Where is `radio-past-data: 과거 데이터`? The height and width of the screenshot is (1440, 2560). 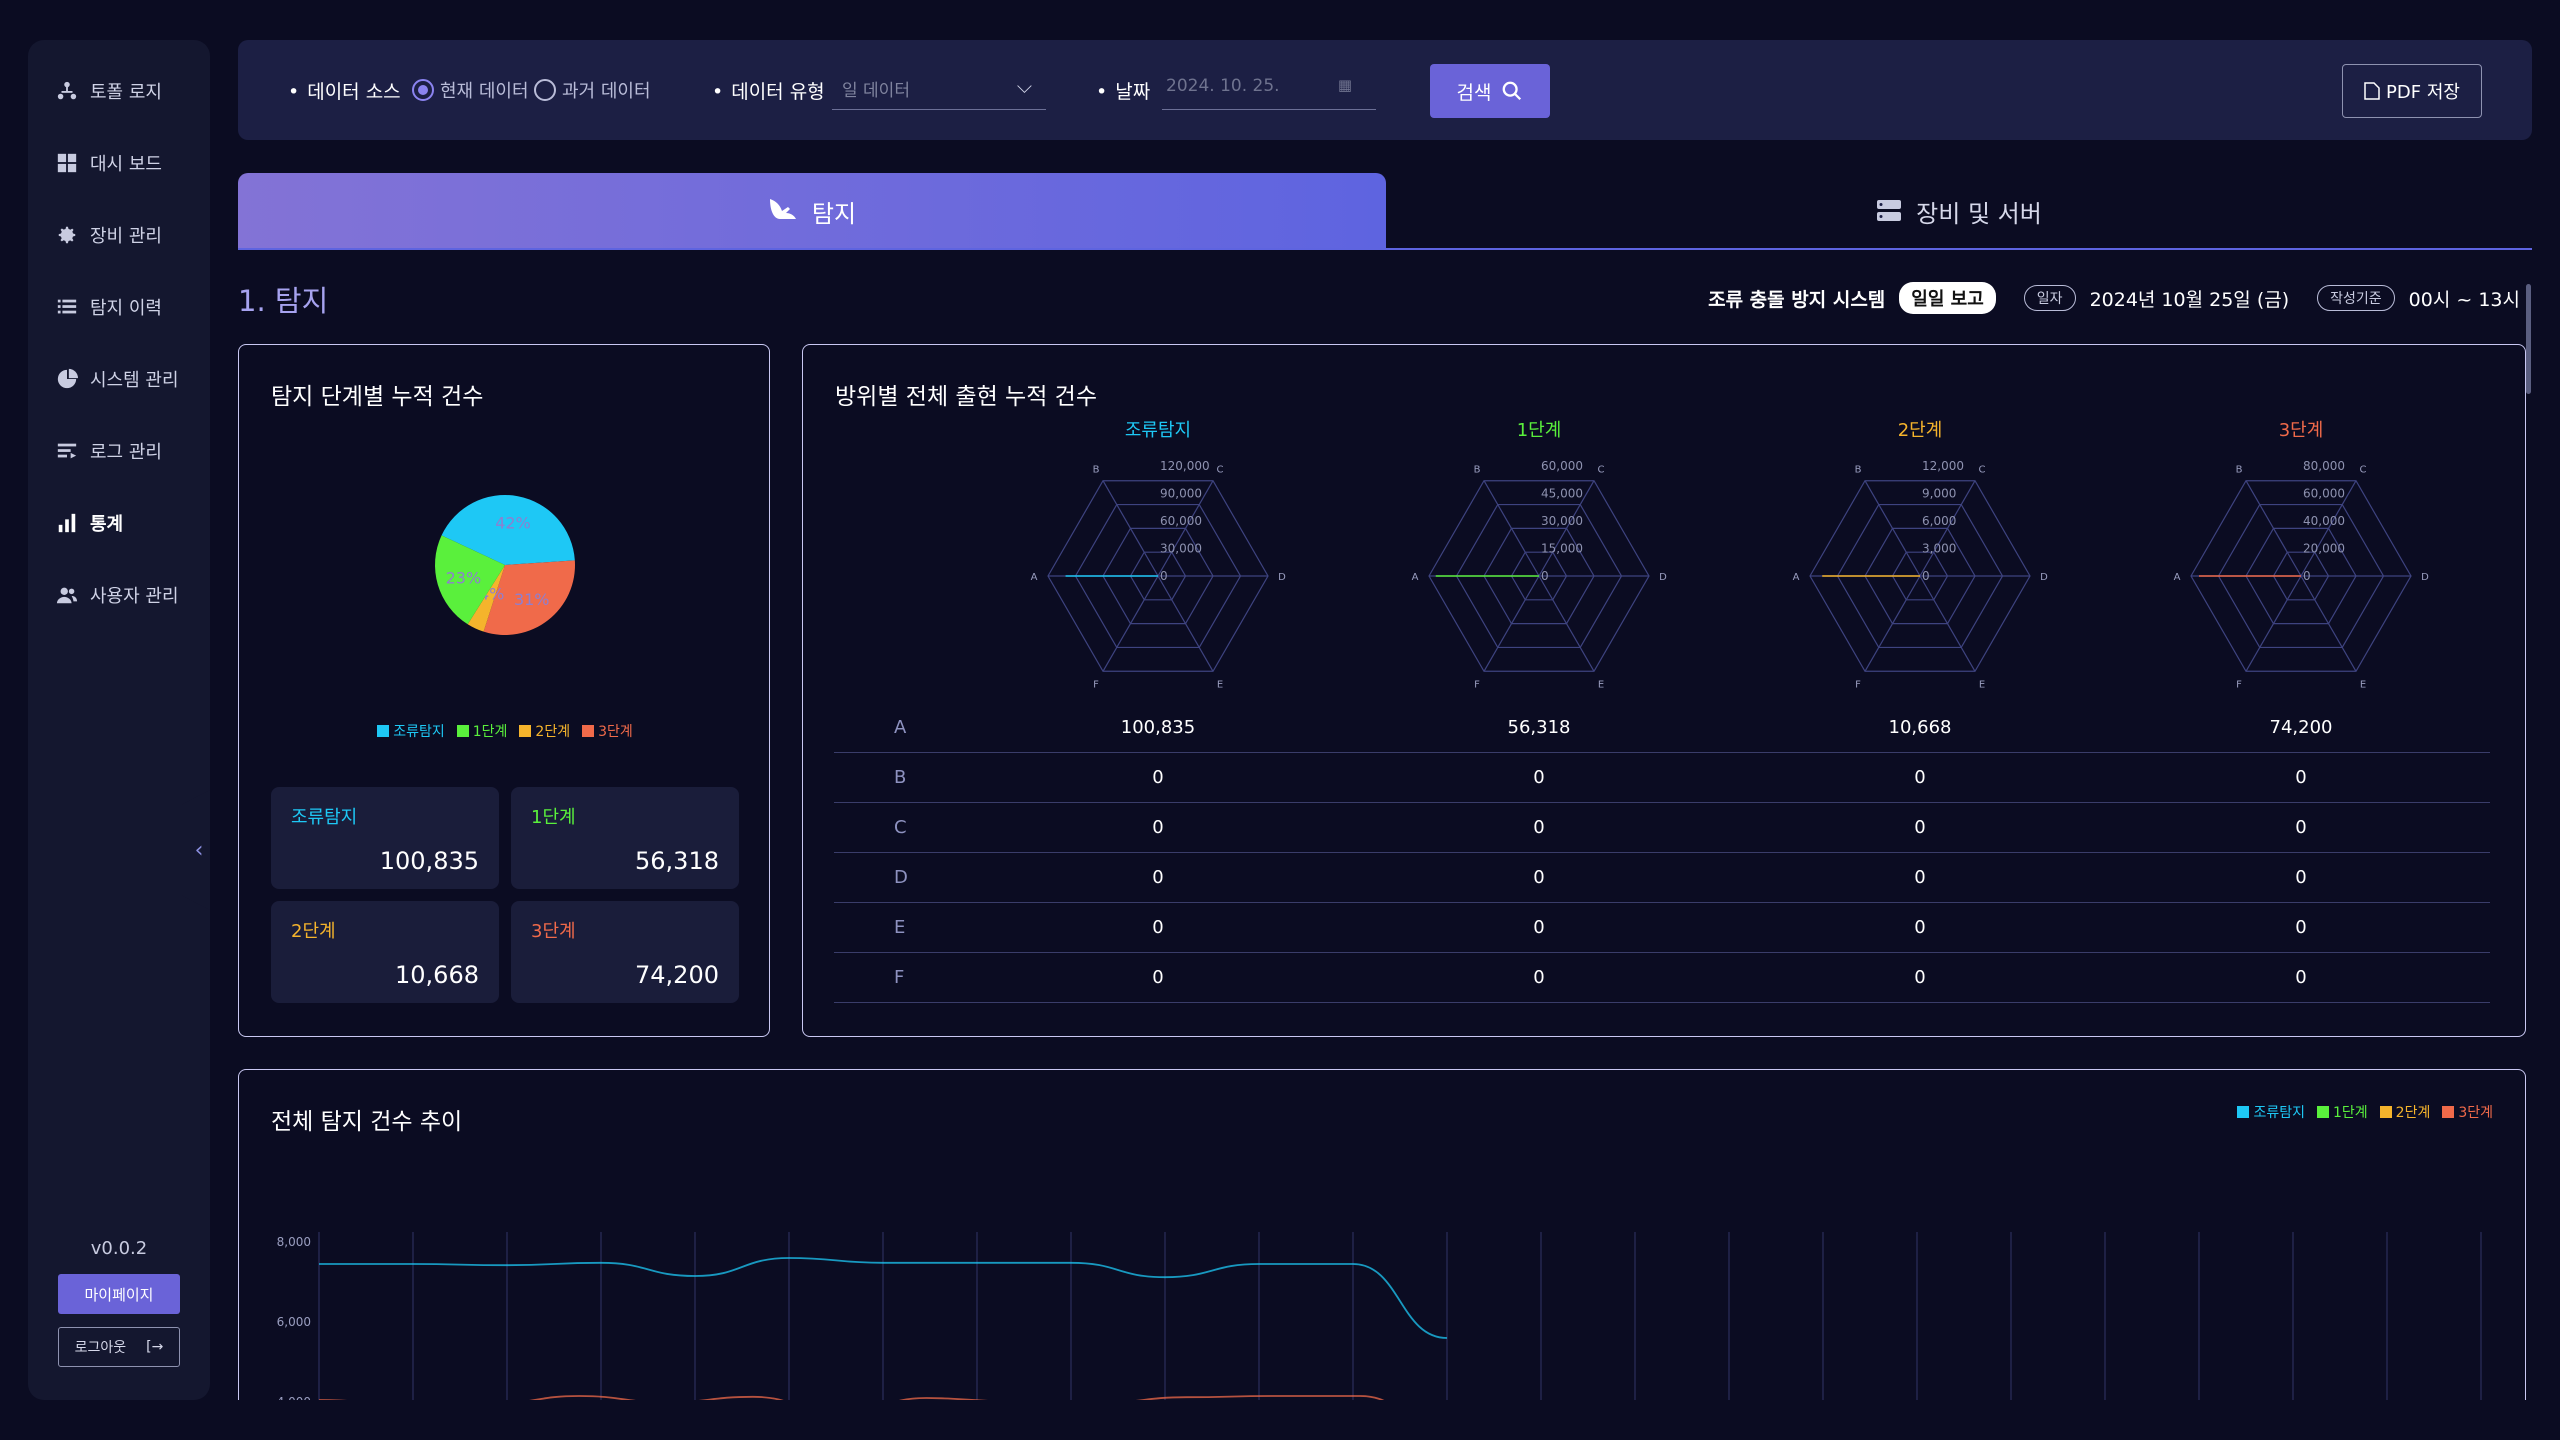
radio-past-data: 과거 데이터 is located at coordinates (592, 90).